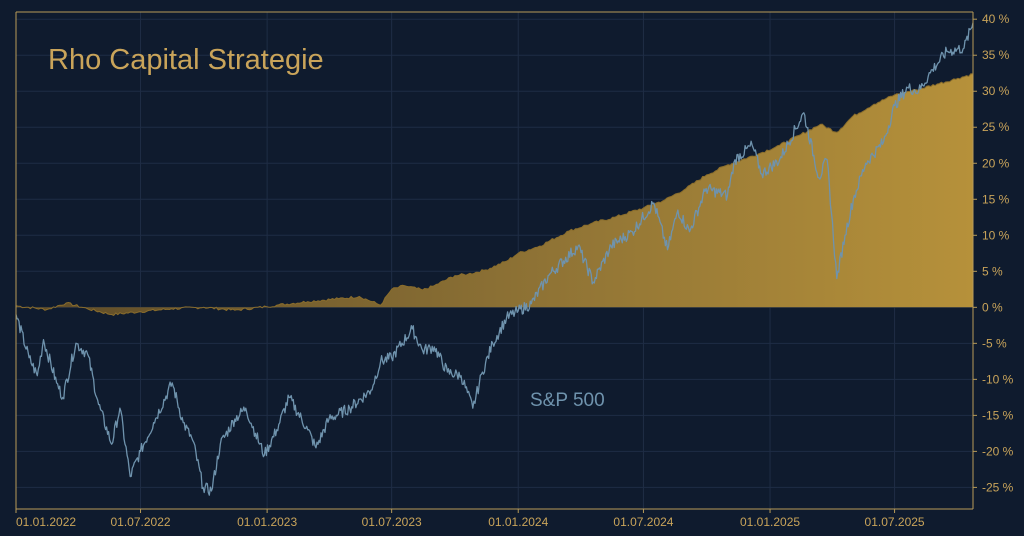 The image size is (1024, 536). I want to click on y-tick-label-2: 30 %, so click(996, 91).